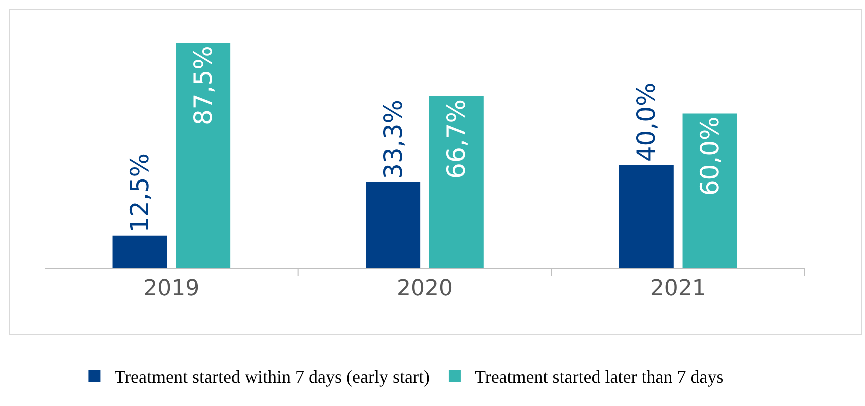 This screenshot has width=865, height=406. Describe the element at coordinates (140, 193) in the screenshot. I see `data-label: 12,5%` at that location.